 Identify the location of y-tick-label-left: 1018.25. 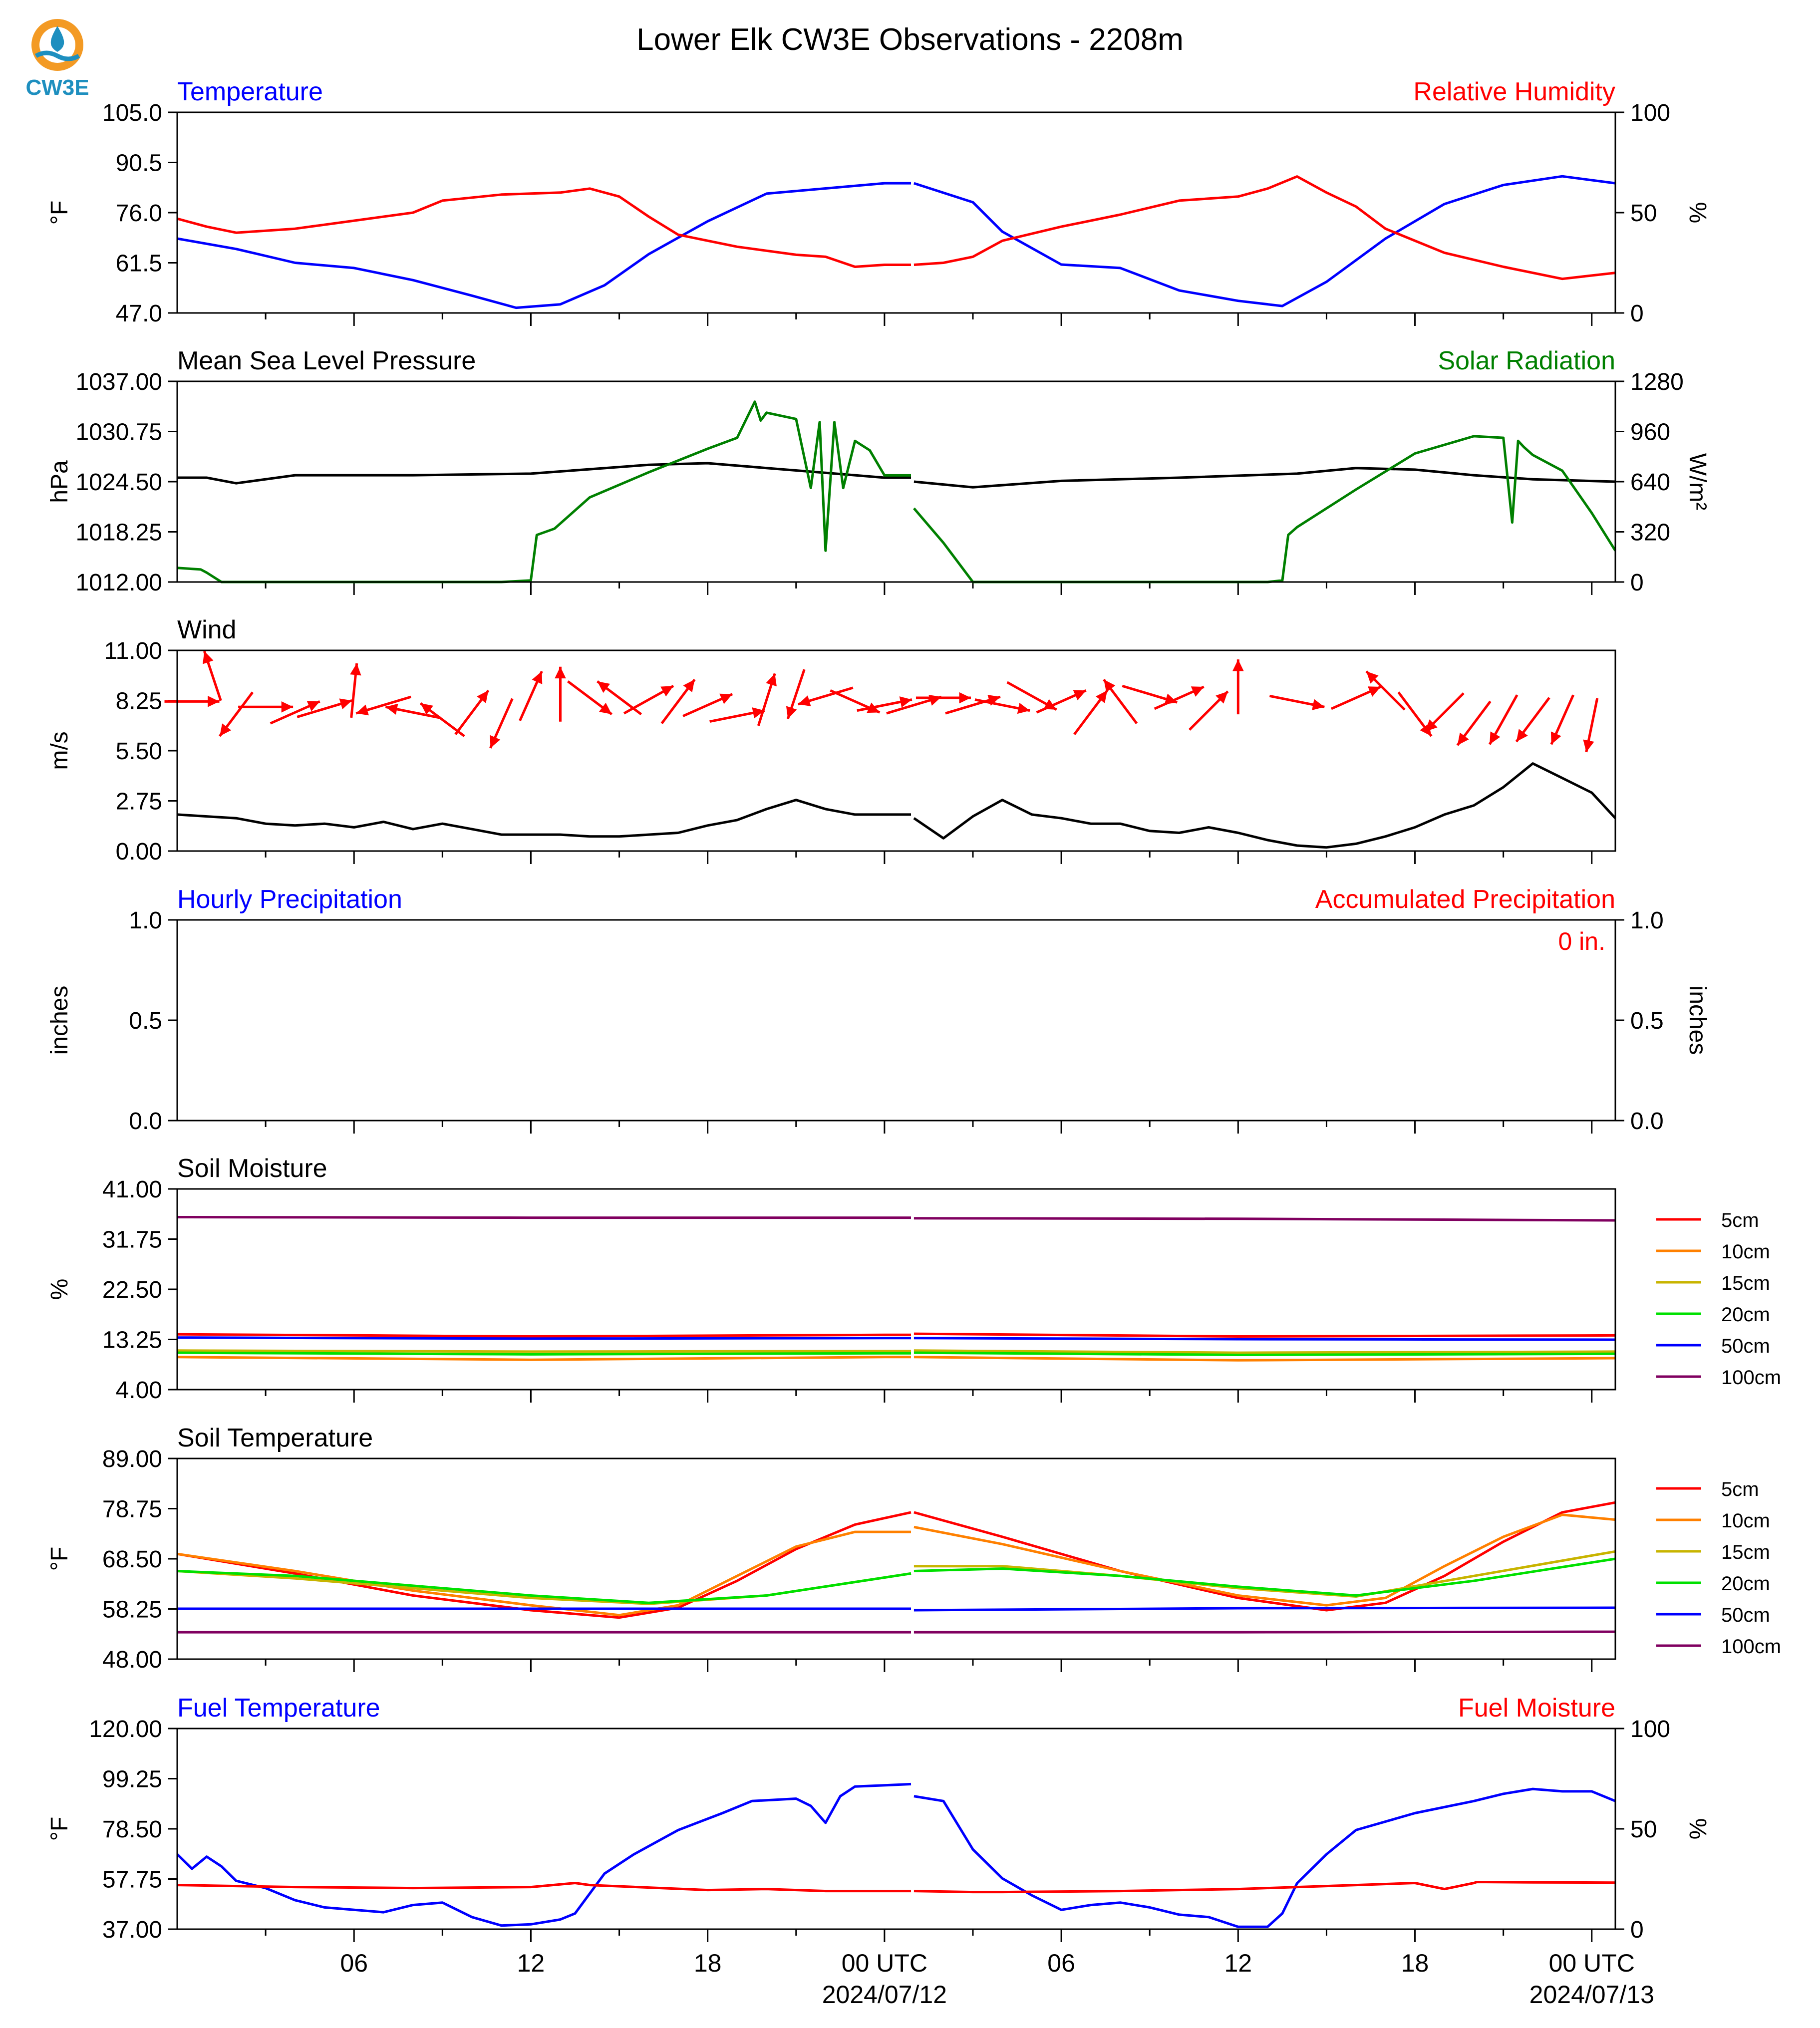
(118, 533).